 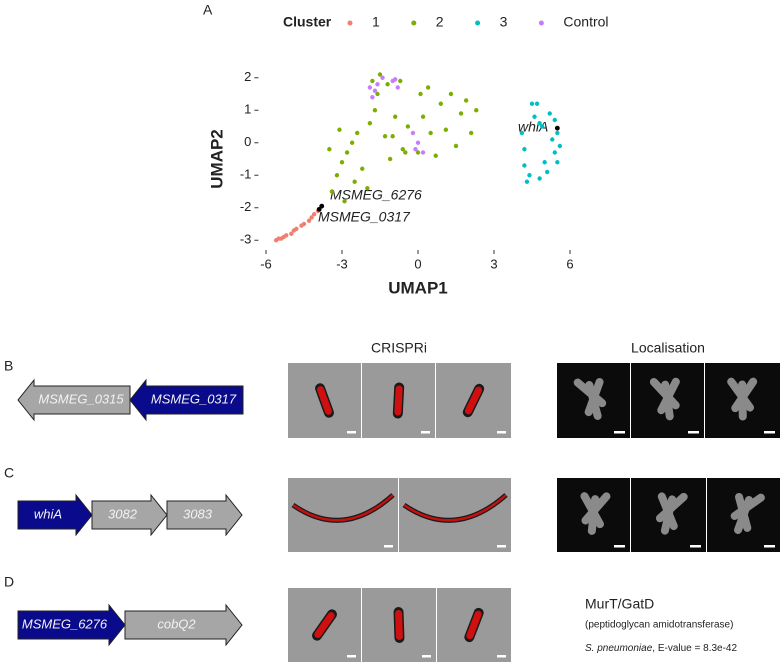 What do you see at coordinates (504, 22) in the screenshot?
I see `legend-label: 3` at bounding box center [504, 22].